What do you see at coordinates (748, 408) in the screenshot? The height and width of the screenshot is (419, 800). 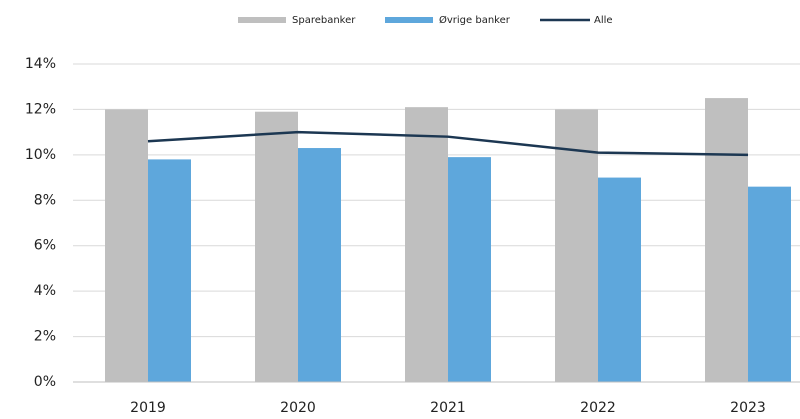 I see `x-tick-label: 2023` at bounding box center [748, 408].